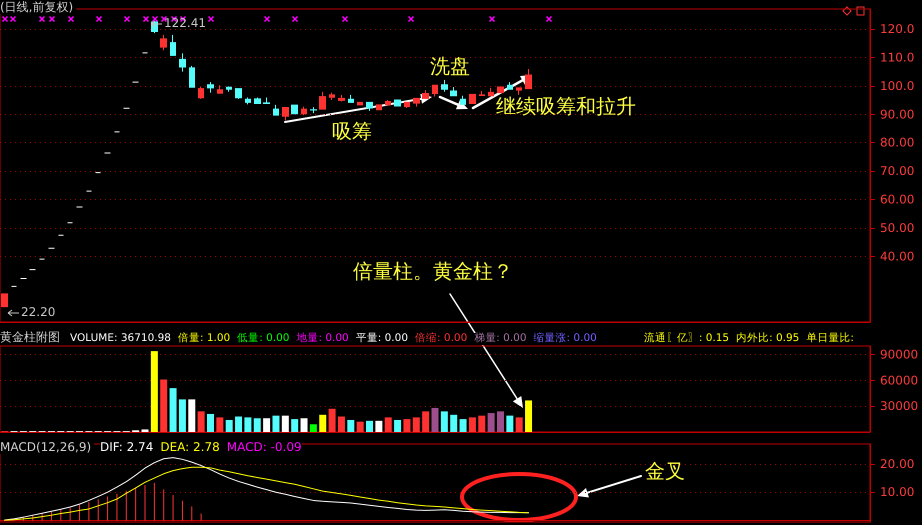 The image size is (922, 525). Describe the element at coordinates (127, 447) in the screenshot. I see `annotation: DIF: 2.74` at that location.